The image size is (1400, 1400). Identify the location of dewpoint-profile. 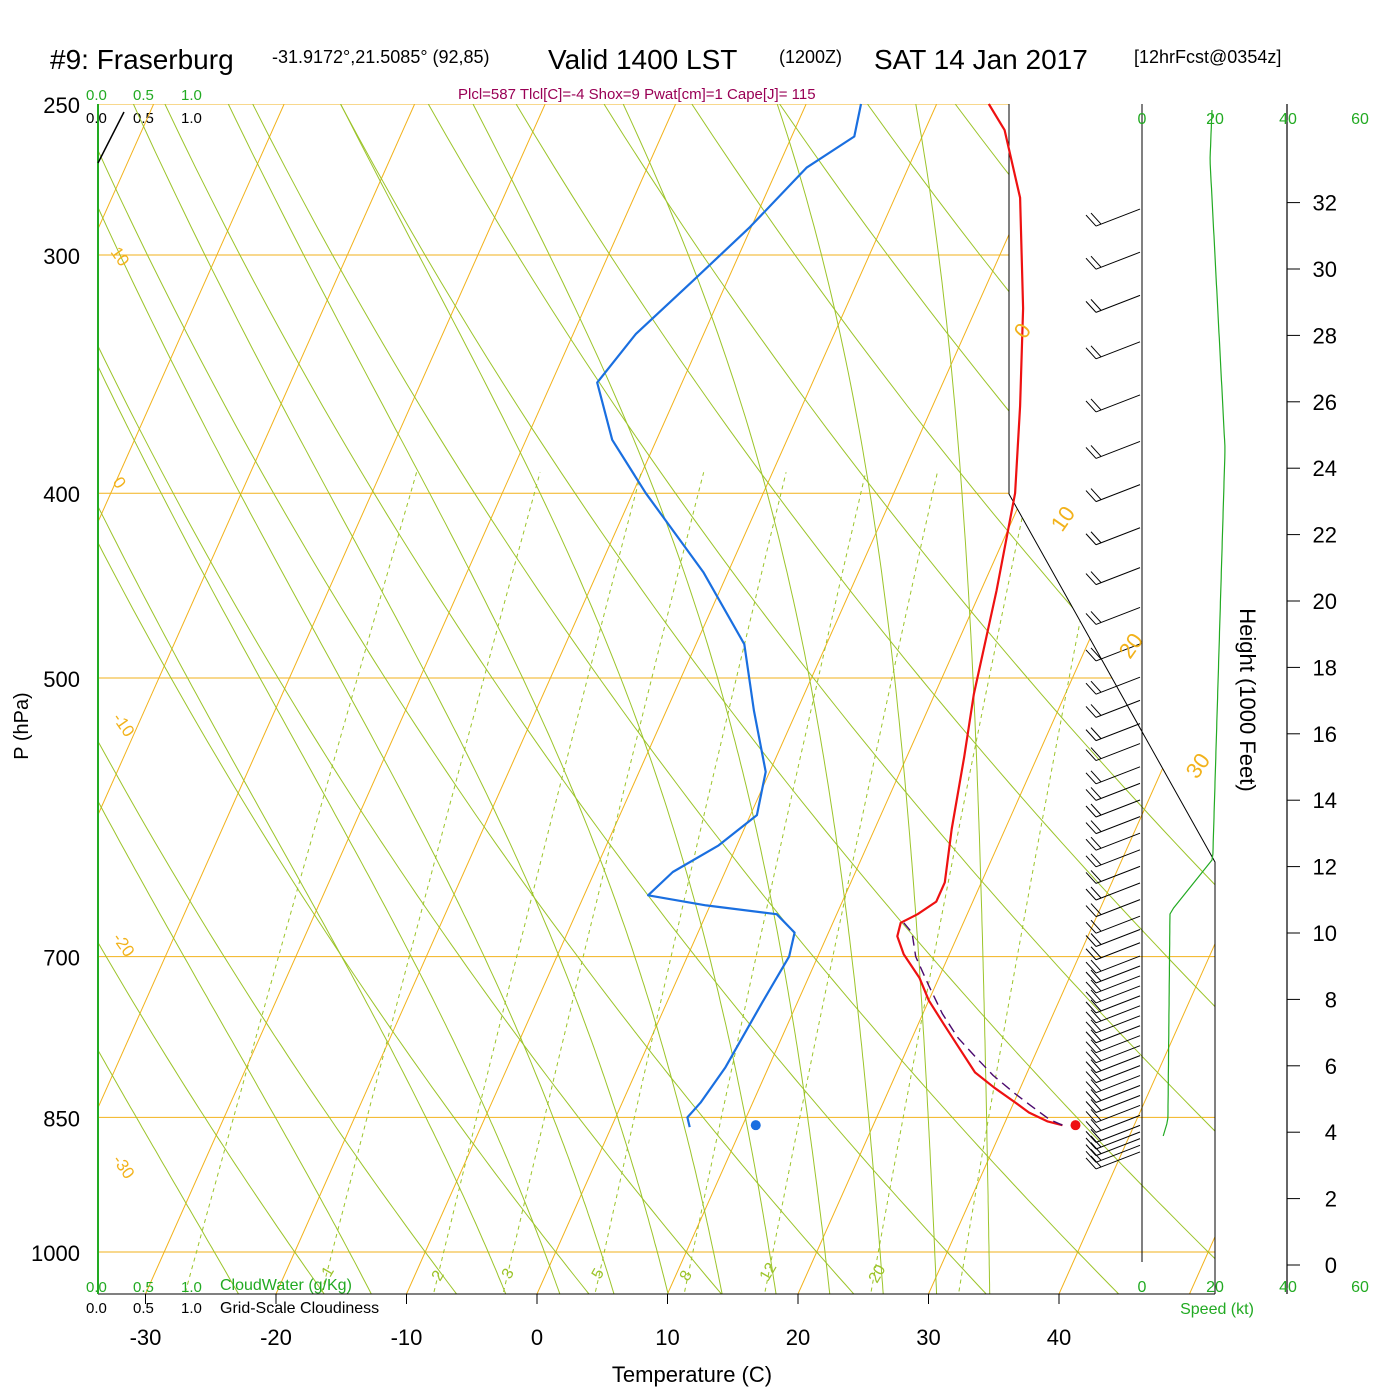
(729, 615).